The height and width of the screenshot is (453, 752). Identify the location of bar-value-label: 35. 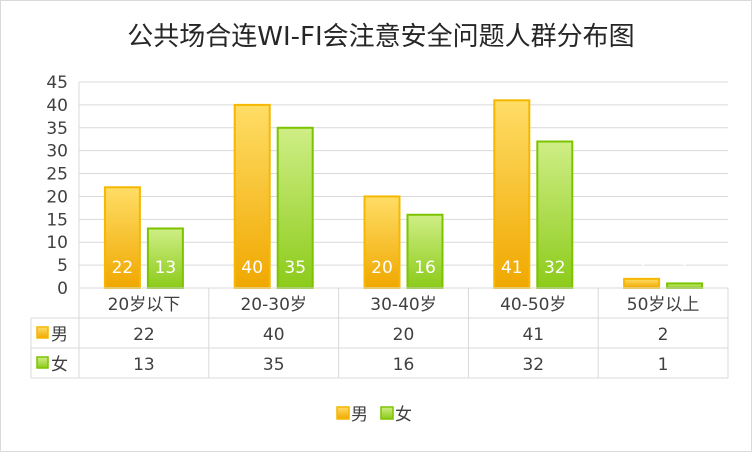
(295, 268).